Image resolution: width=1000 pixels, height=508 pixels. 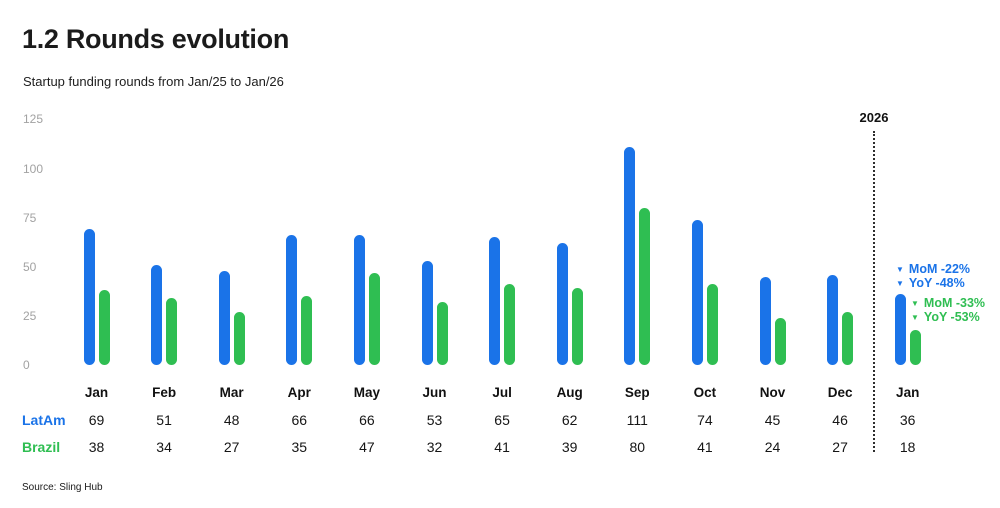 What do you see at coordinates (172, 331) in the screenshot?
I see `bar-brazil-1-feb` at bounding box center [172, 331].